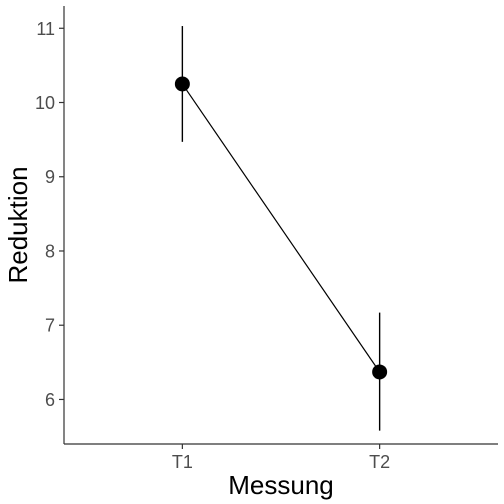 This screenshot has width=504, height=504. I want to click on y-axis-title: Reduktion, so click(18, 224).